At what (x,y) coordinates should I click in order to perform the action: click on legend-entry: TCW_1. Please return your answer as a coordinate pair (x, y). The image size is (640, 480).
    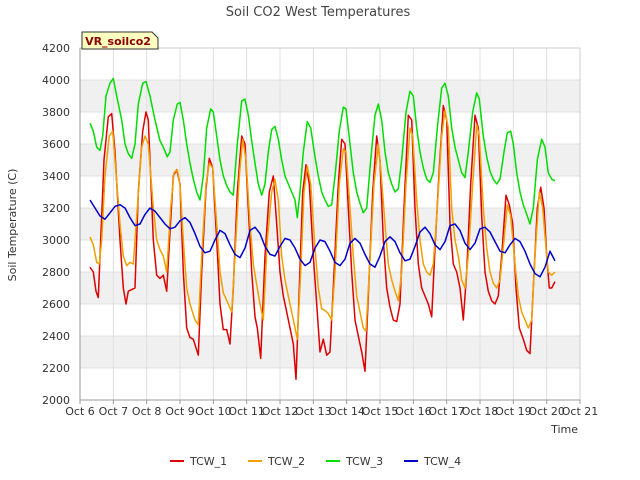
    Looking at the image, I should click on (208, 461).